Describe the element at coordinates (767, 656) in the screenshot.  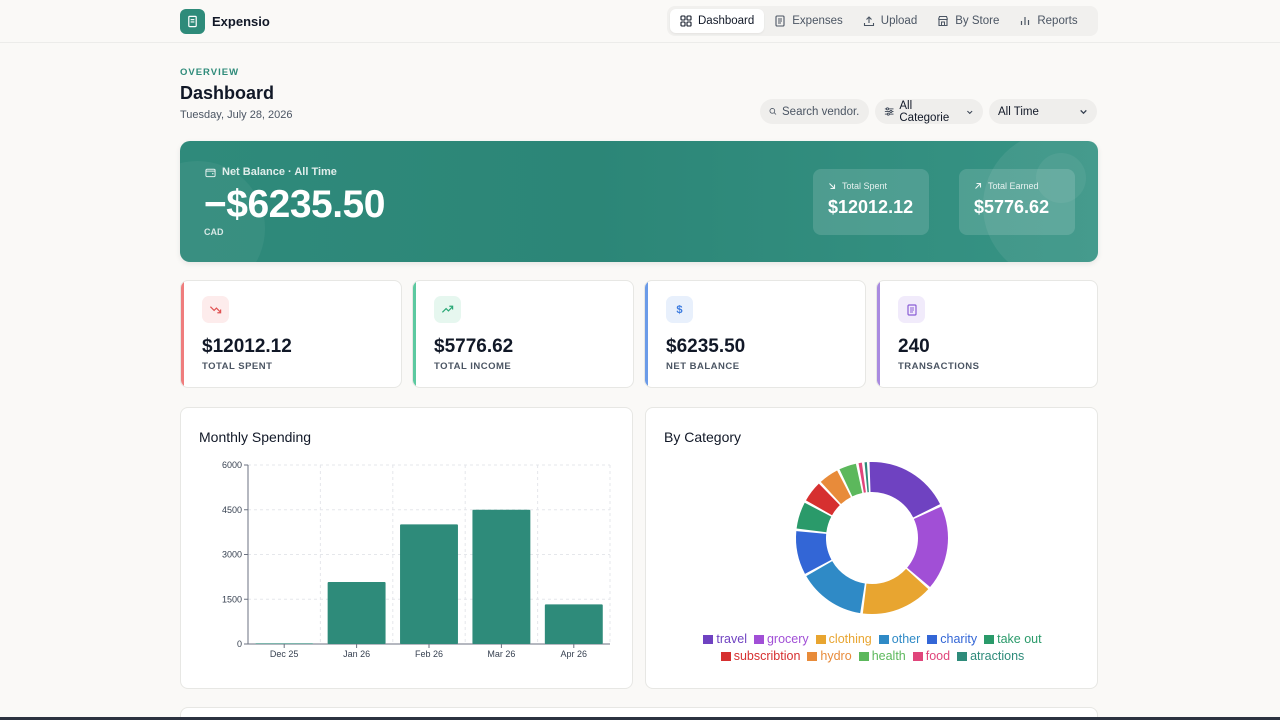
I see `legend-label: subscribtion` at that location.